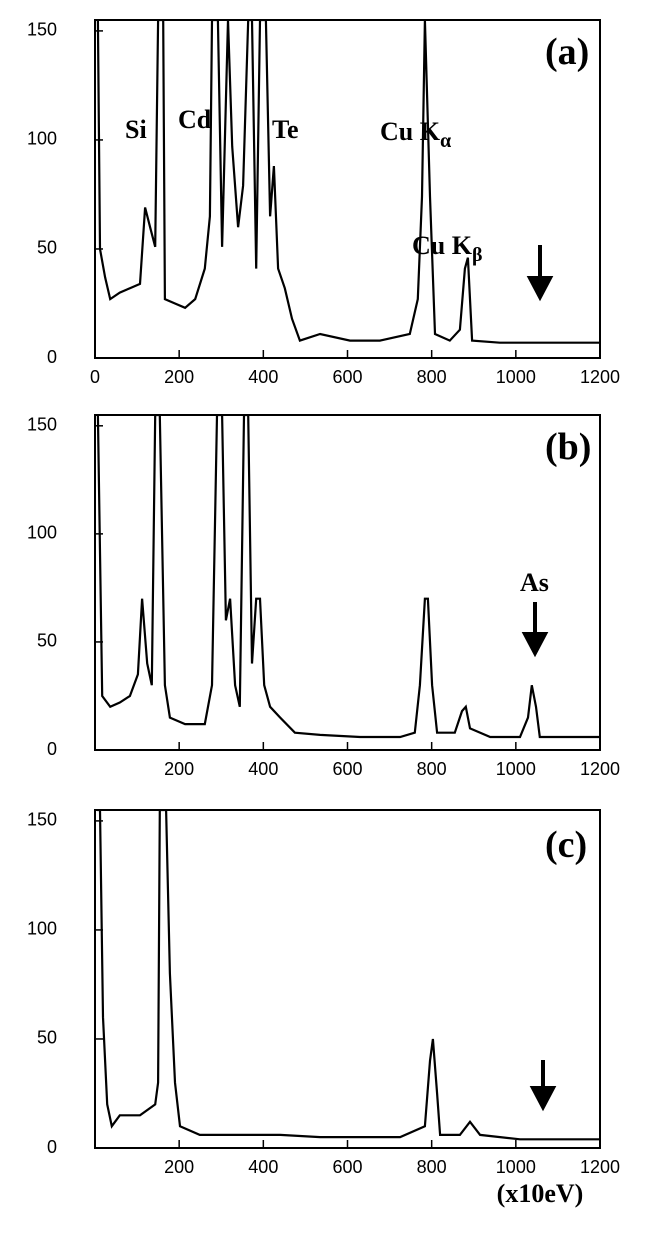 This screenshot has width=656, height=1251. I want to click on annotation-text: (c), so click(566, 845).